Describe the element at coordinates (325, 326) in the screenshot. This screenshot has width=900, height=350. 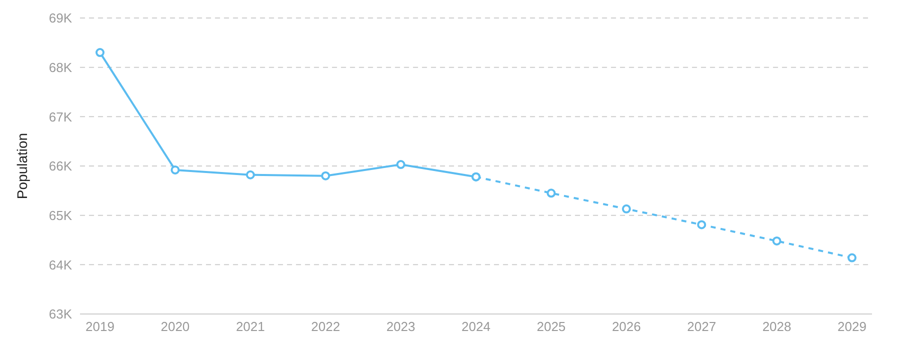
I see `x-tick-label: 2022` at that location.